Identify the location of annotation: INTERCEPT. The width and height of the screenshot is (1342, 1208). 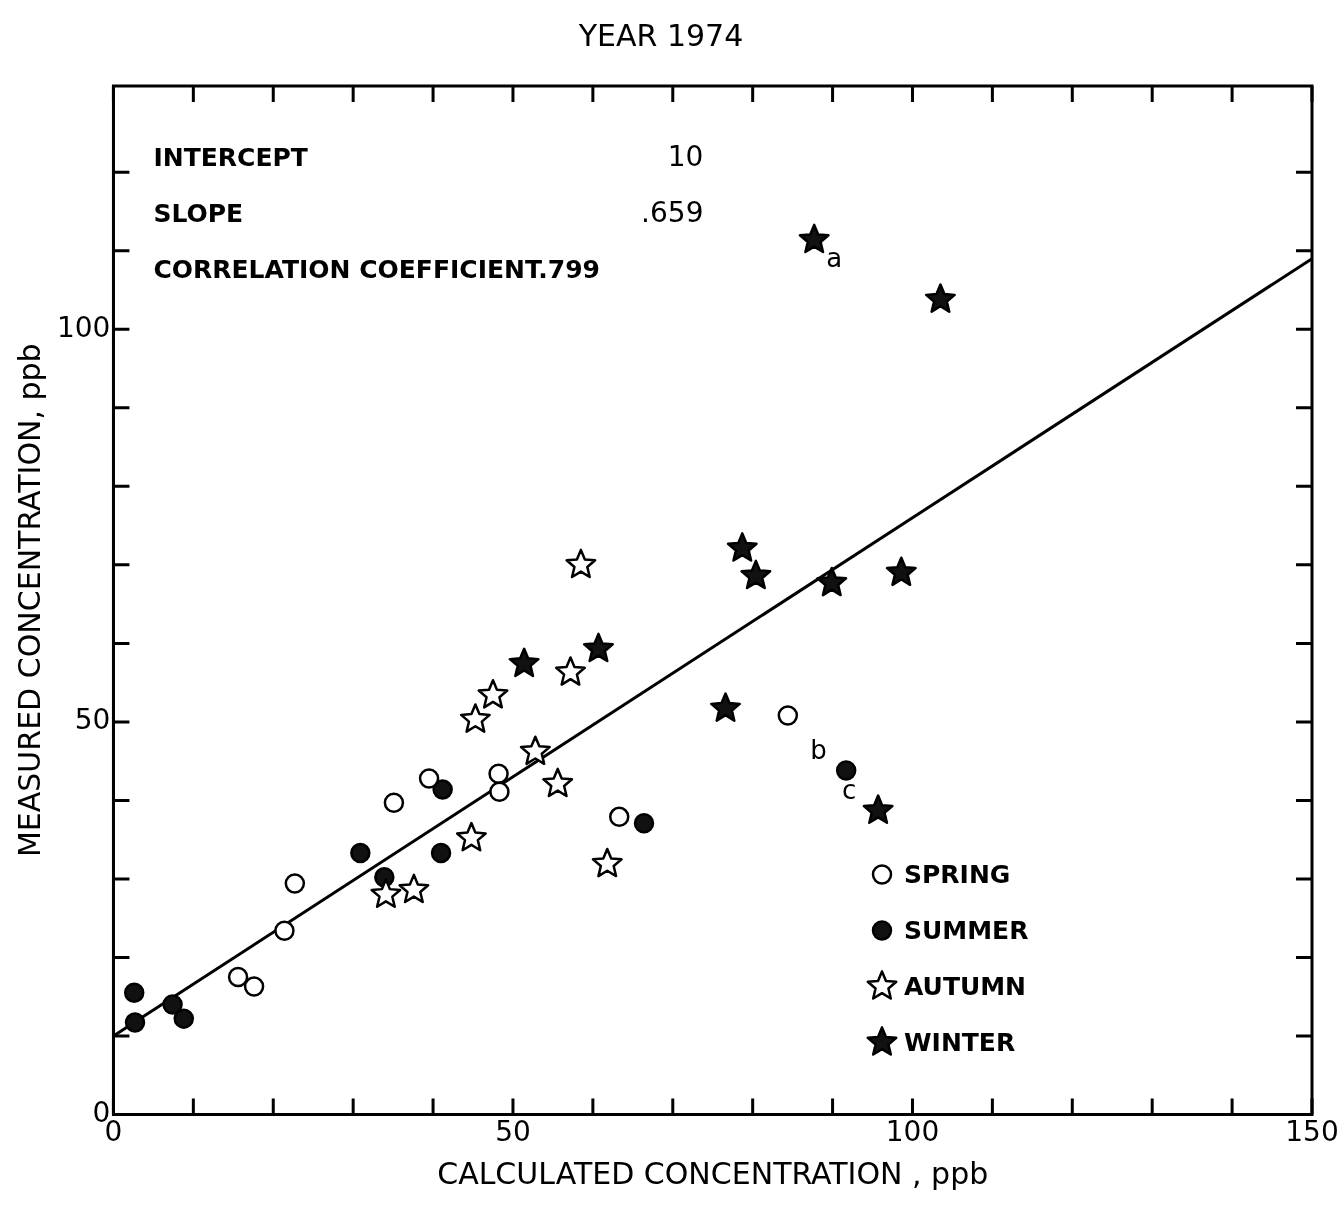
(230, 157).